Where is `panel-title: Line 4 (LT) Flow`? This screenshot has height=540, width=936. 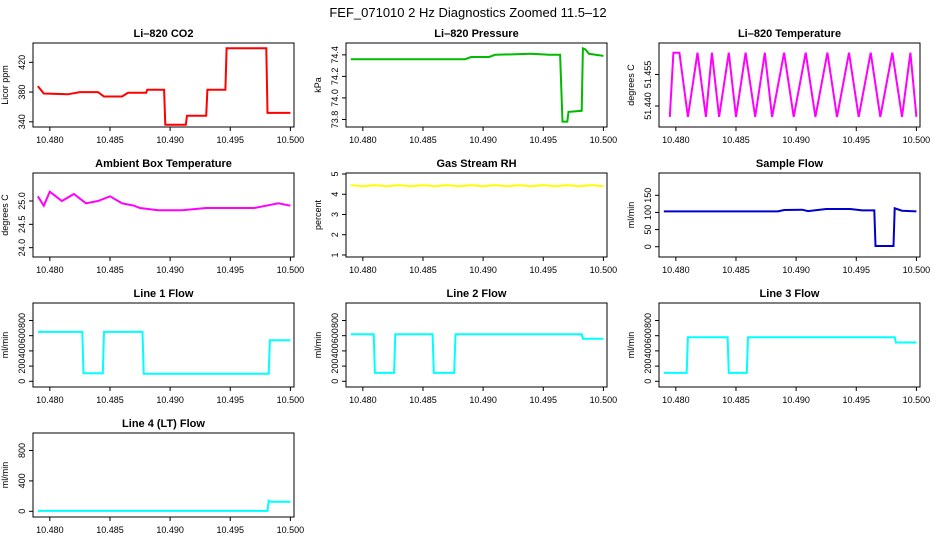
panel-title: Line 4 (LT) Flow is located at coordinates (163, 424).